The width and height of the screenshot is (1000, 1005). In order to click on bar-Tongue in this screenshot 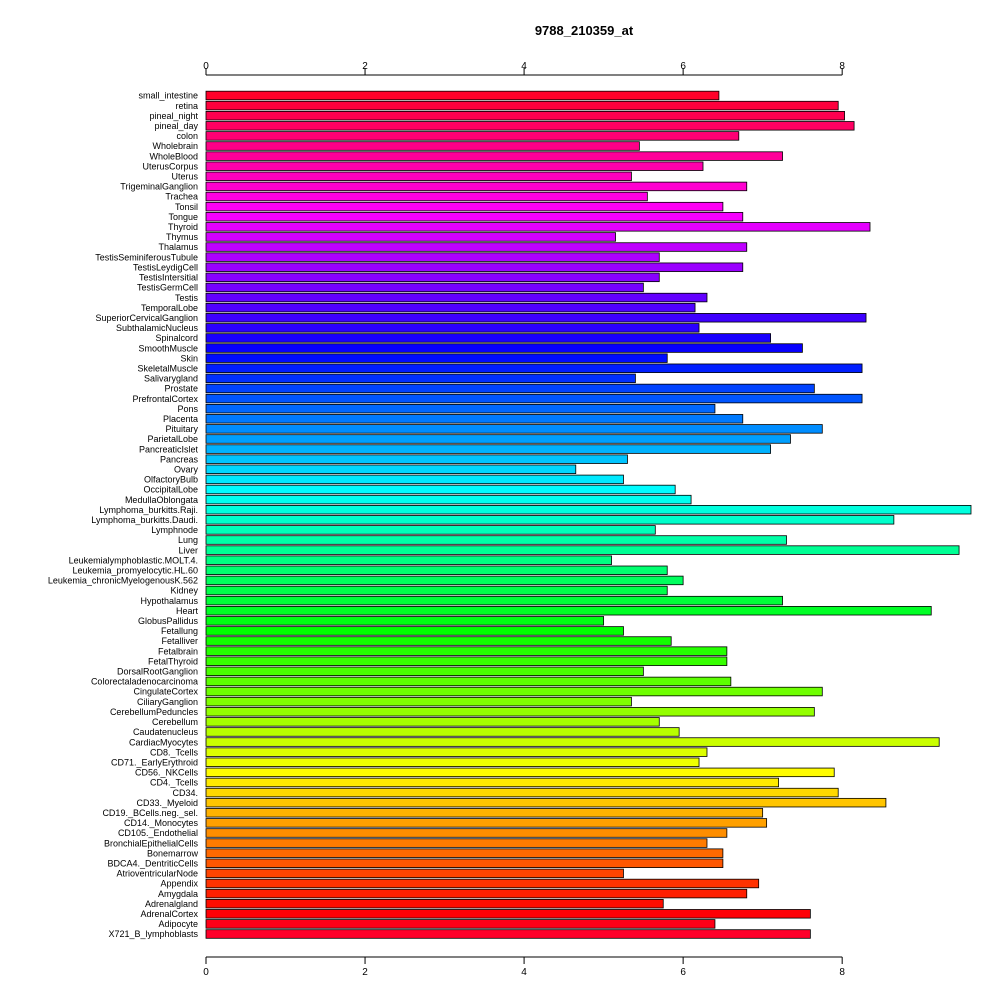, I will do `click(474, 217)`.